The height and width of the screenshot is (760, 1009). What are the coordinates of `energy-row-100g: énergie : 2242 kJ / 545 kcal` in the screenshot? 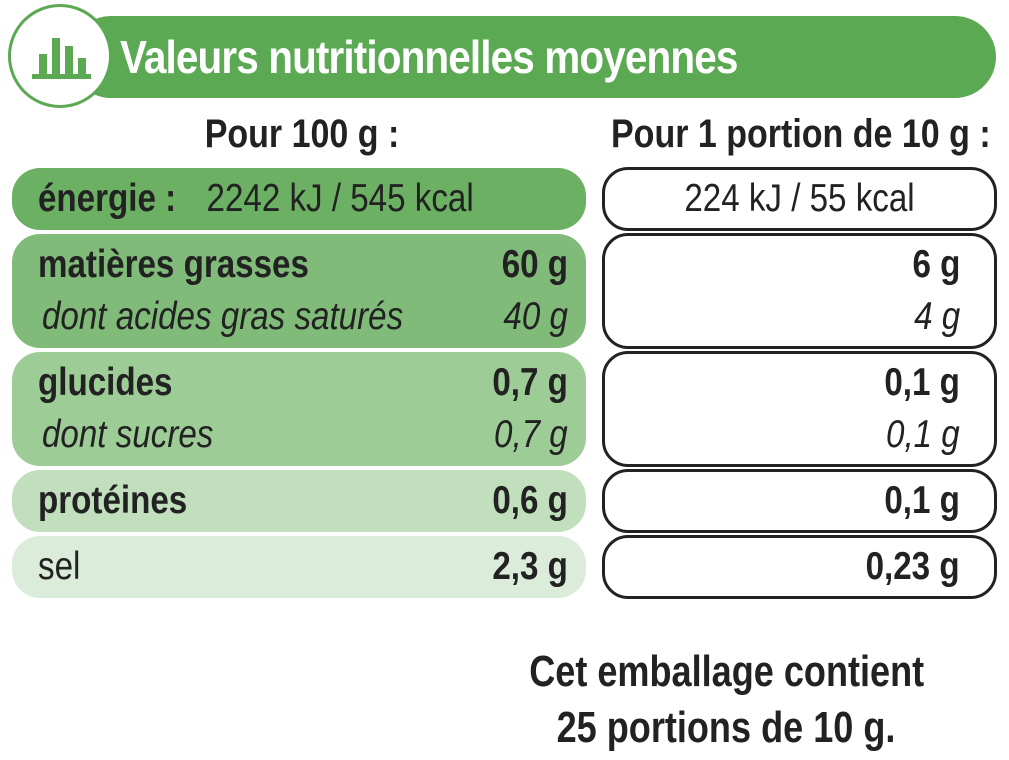 It's located at (299, 199).